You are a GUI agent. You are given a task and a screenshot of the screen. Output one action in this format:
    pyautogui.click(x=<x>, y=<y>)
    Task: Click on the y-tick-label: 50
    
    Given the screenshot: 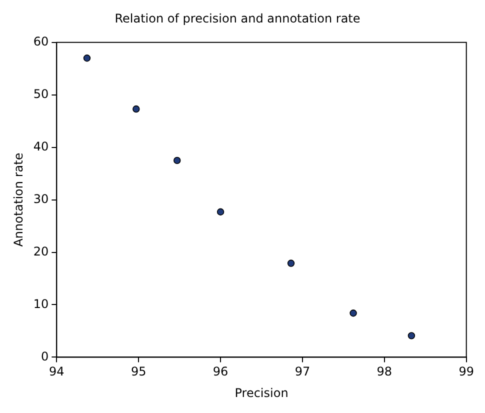 What is the action you would take?
    pyautogui.click(x=41, y=93)
    